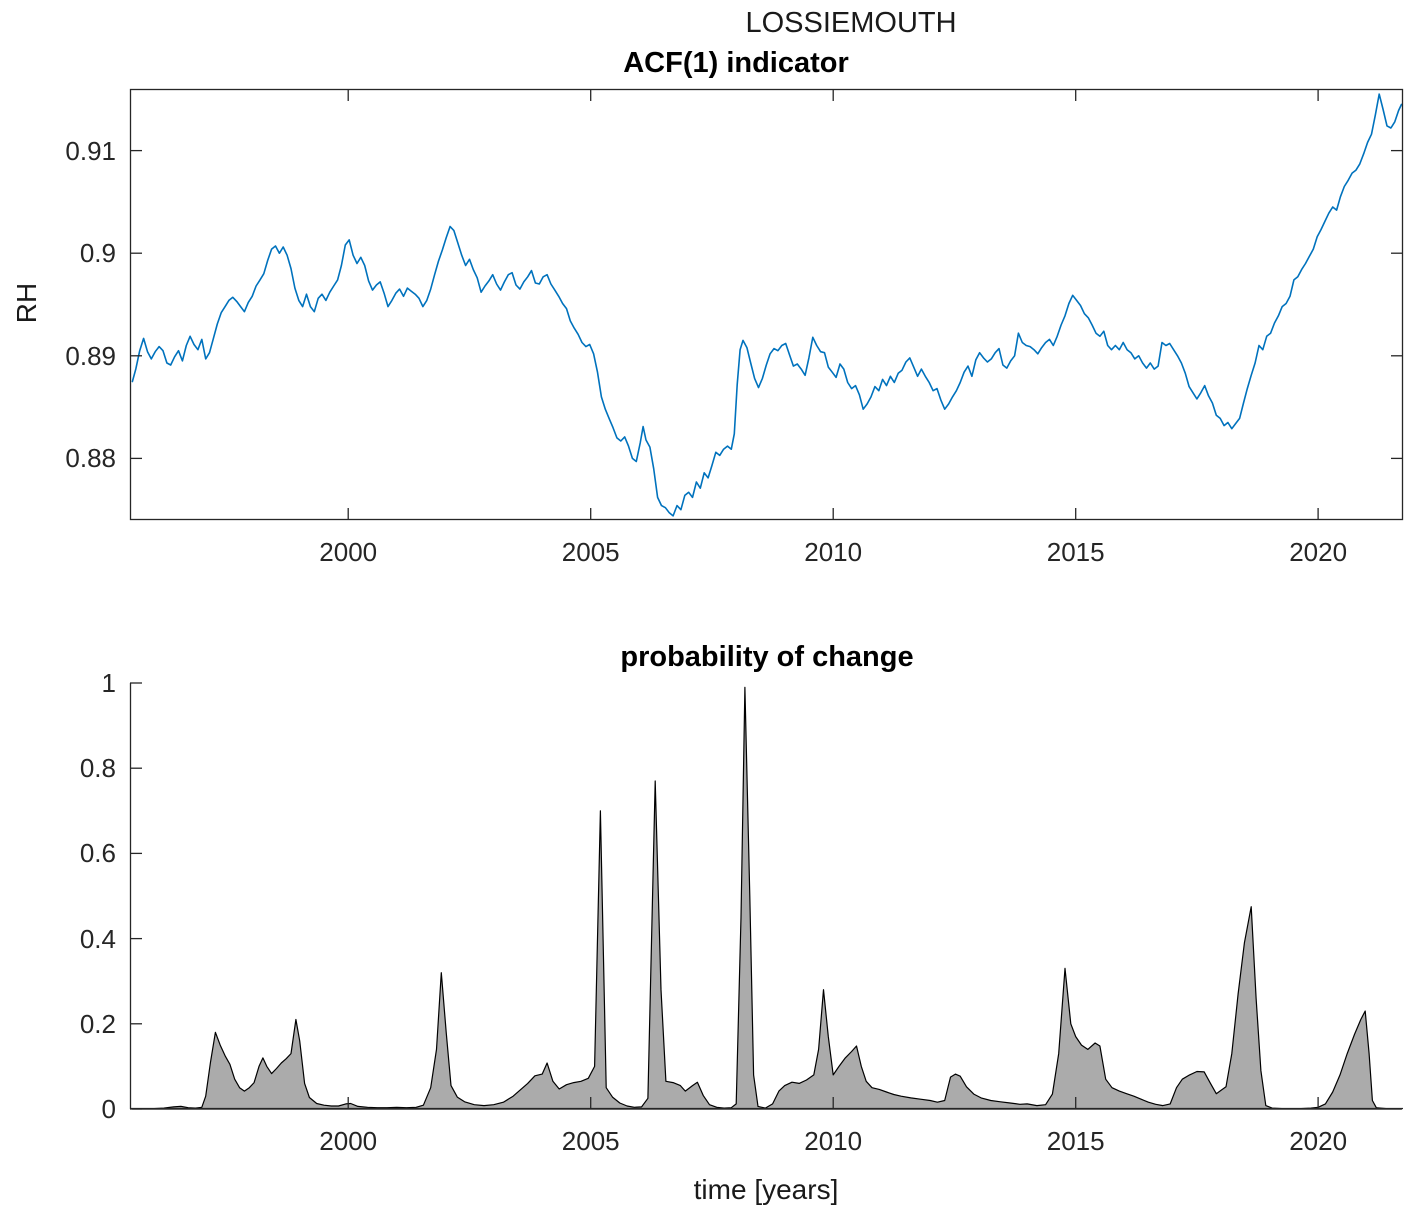  Describe the element at coordinates (97, 253) in the screenshot. I see `y-tick-label: 0.9` at that location.